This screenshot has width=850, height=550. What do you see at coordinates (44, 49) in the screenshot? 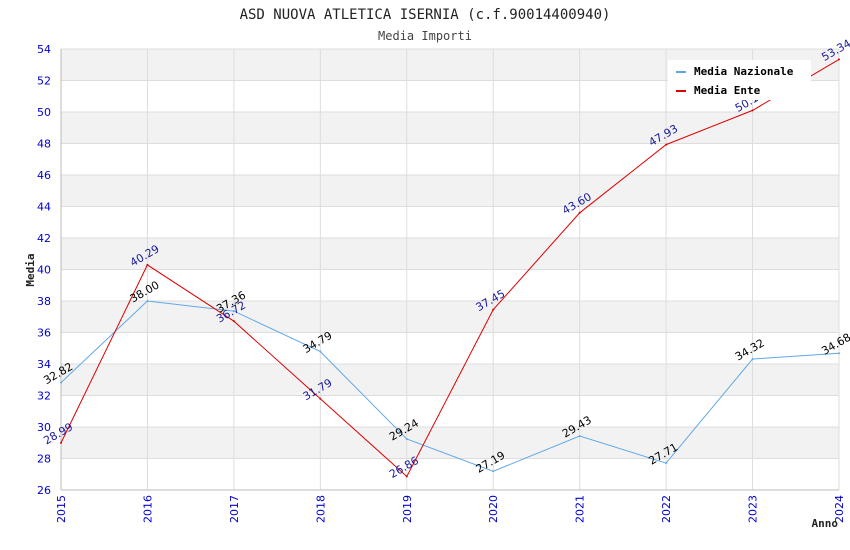
I see `y-tick-label: 54` at bounding box center [44, 49].